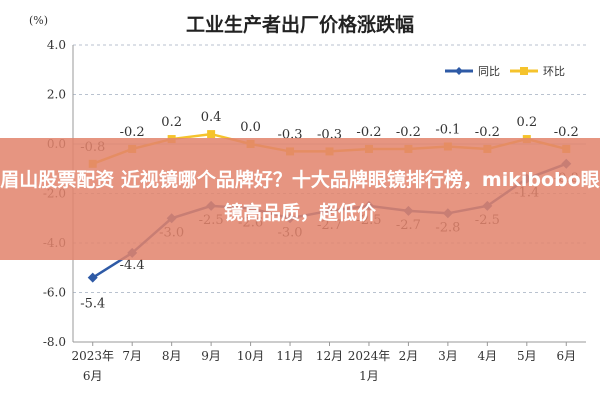 This screenshot has width=600, height=400. What do you see at coordinates (56, 45) in the screenshot?
I see `y-tick-label: 4.0` at bounding box center [56, 45].